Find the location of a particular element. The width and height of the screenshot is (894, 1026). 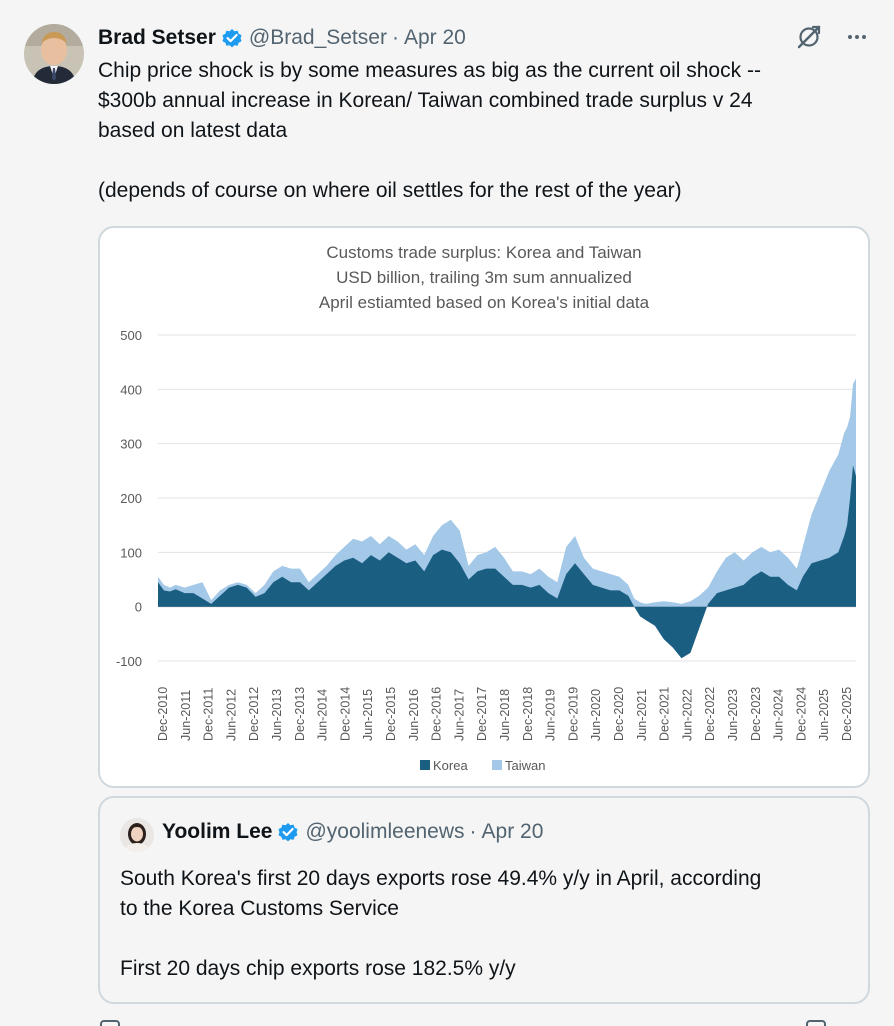

x-tick-label: Dec-2021 is located at coordinates (665, 714).